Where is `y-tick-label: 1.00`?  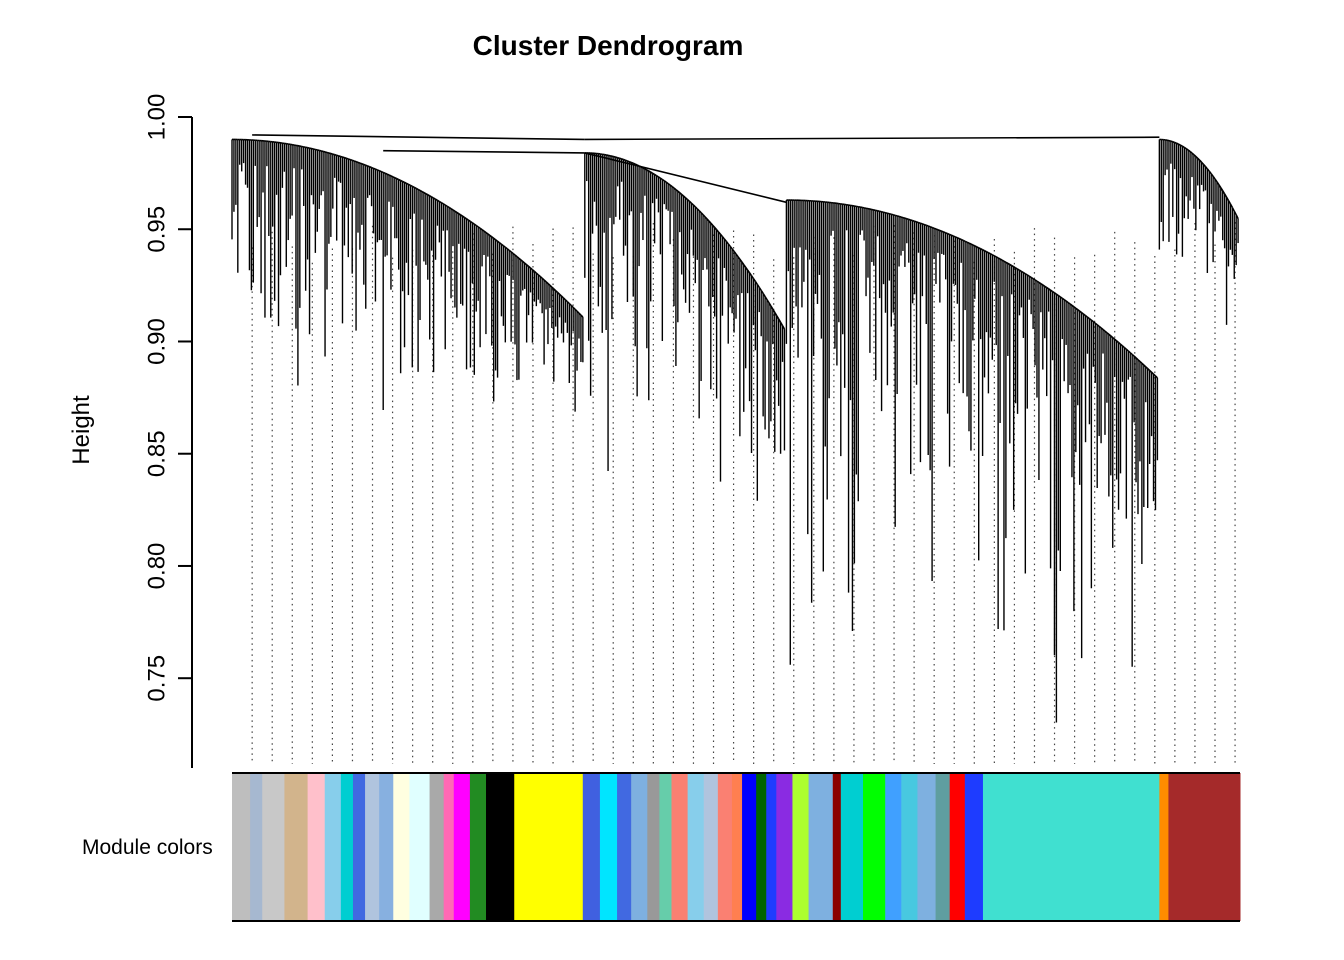
y-tick-label: 1.00 is located at coordinates (156, 117).